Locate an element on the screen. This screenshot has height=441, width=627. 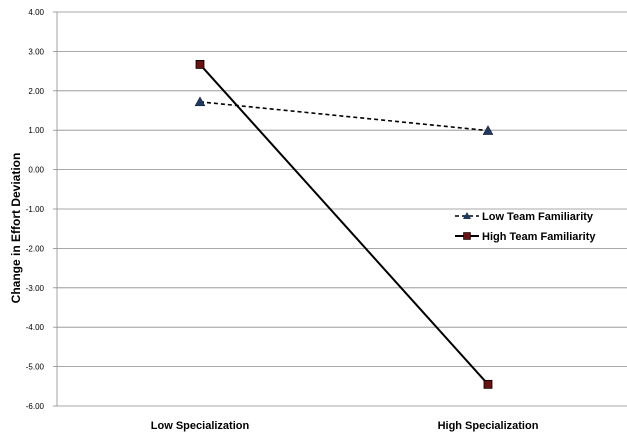
axis is located at coordinates (55, 209).